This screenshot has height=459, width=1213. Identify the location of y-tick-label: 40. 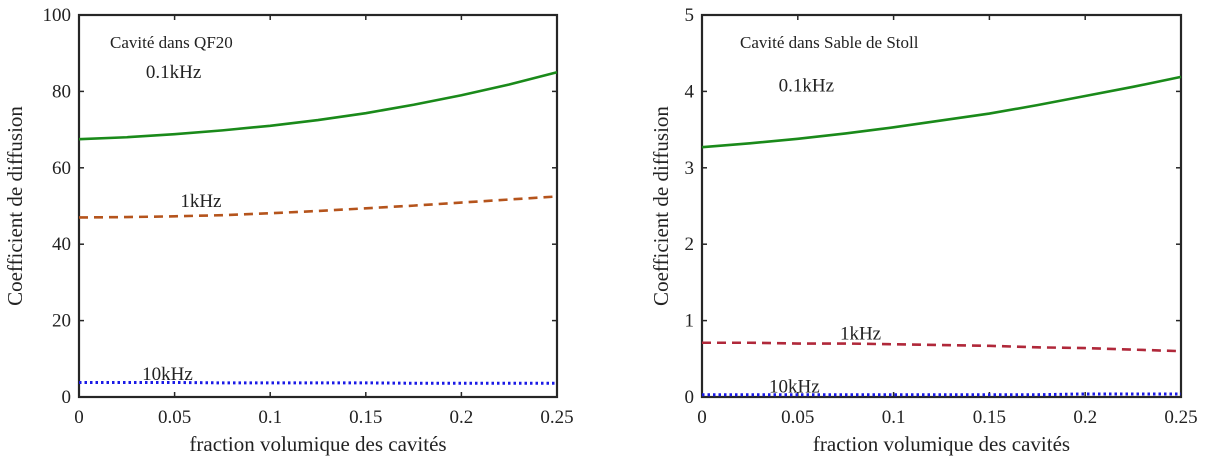
(61, 244).